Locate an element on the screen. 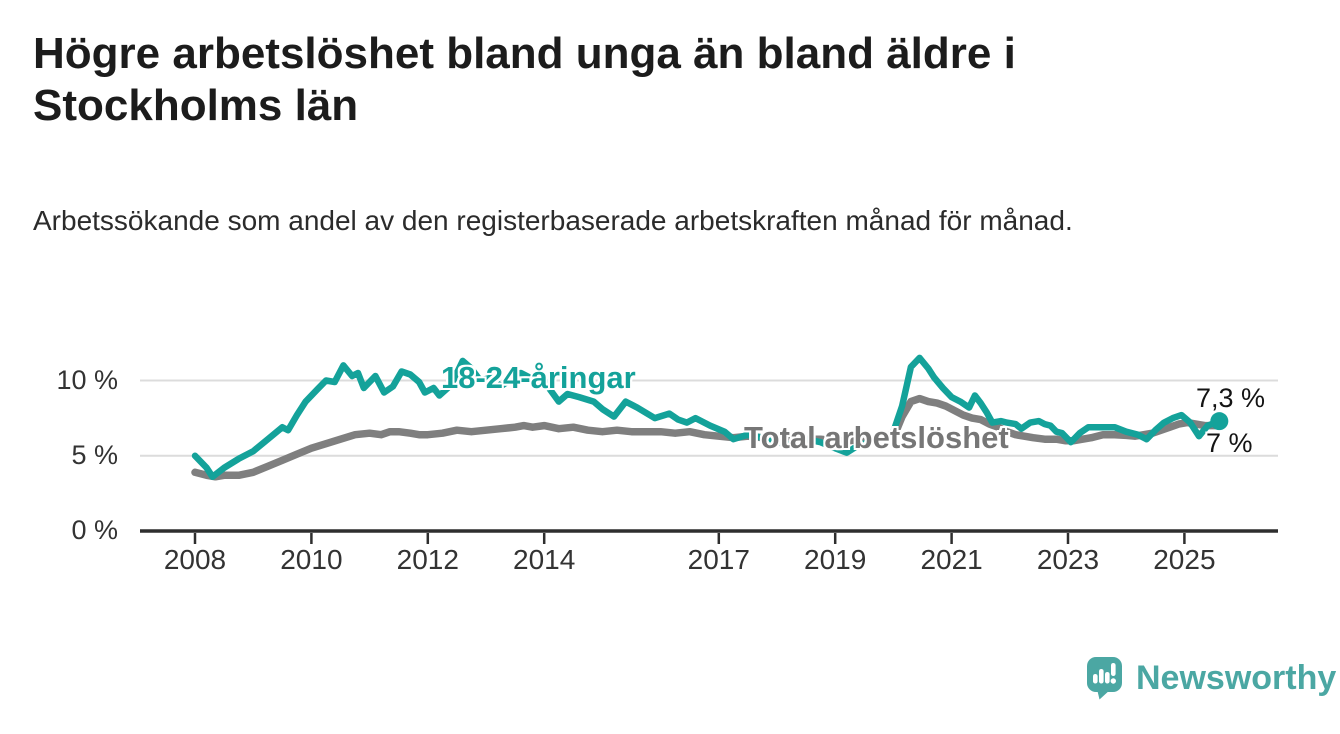 The width and height of the screenshot is (1340, 734). end-value-label-youth: 7,3 % is located at coordinates (1231, 398).